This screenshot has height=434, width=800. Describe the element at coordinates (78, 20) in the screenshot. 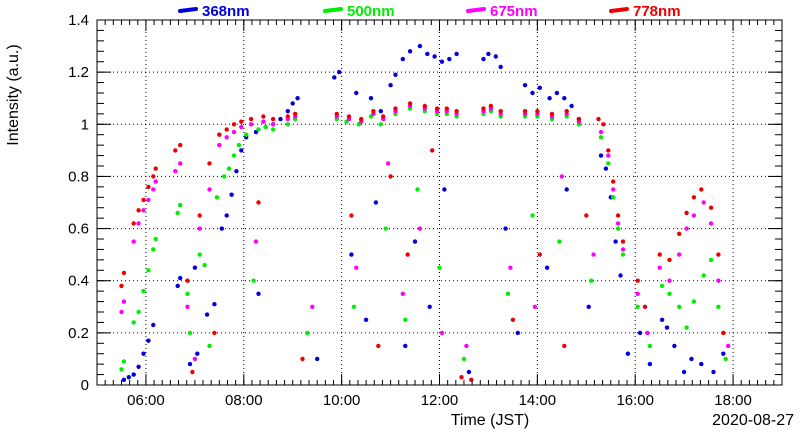

I see `y-tick-label: 1.4` at that location.